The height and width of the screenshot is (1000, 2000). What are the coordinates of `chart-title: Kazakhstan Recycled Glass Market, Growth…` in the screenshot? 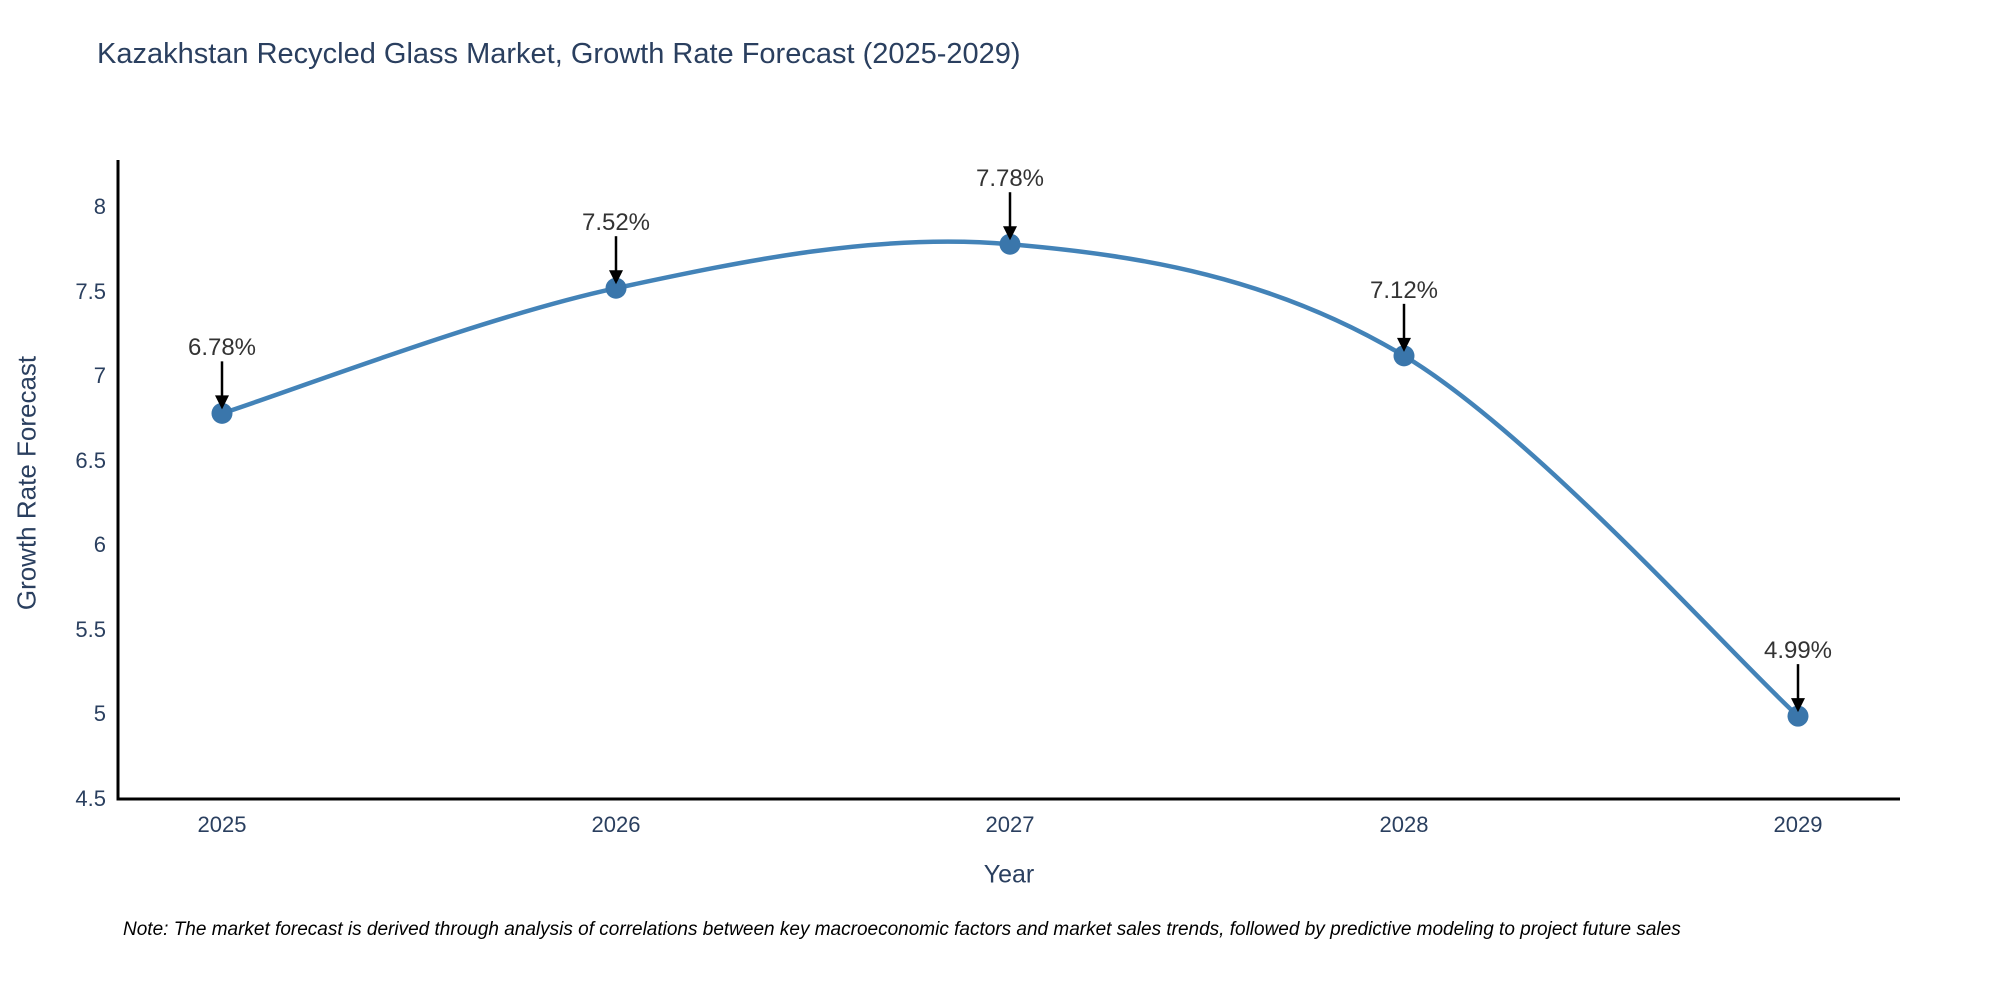 It's located at (559, 54).